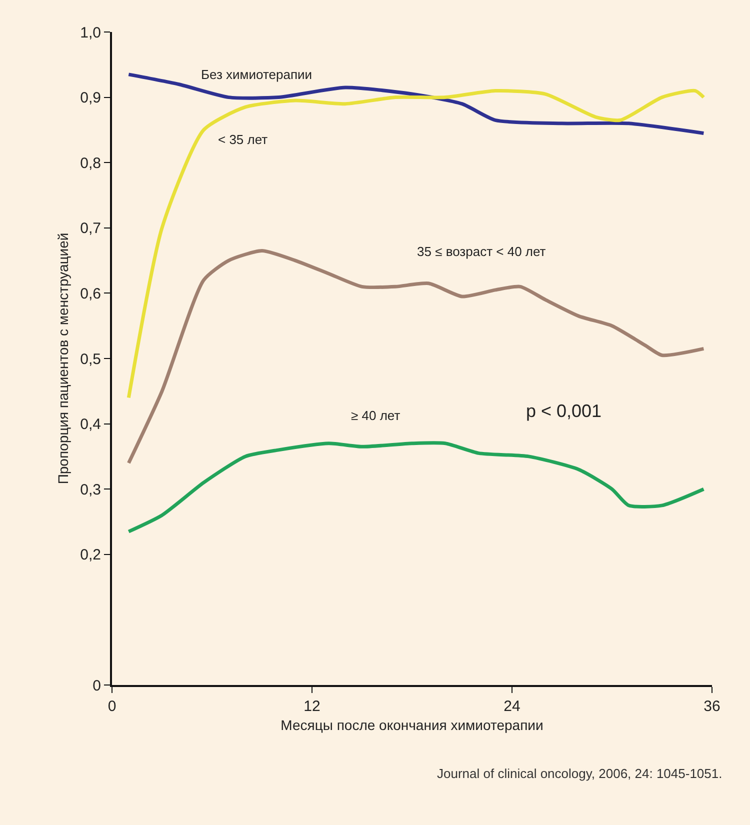  What do you see at coordinates (112, 706) in the screenshot?
I see `x-tick-label: 0` at bounding box center [112, 706].